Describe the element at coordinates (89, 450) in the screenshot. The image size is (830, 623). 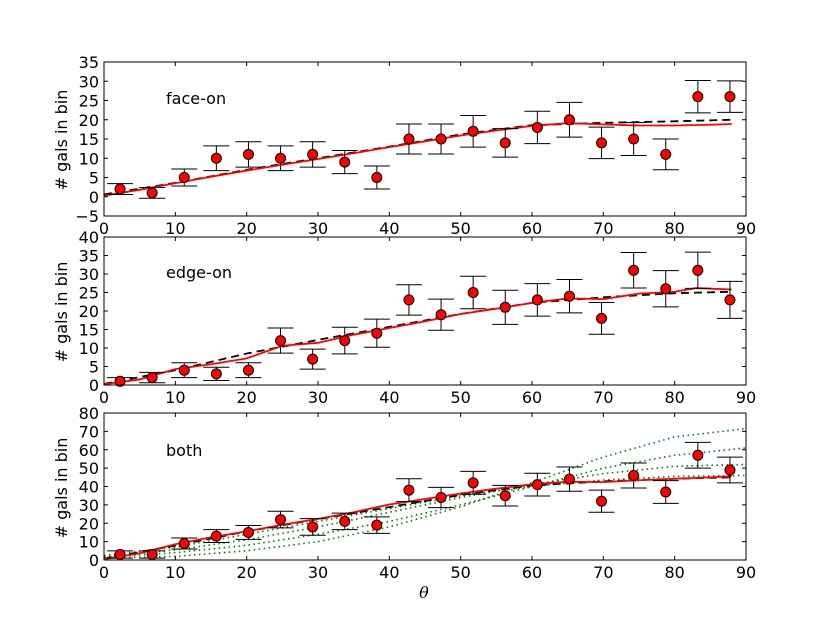
I see `y-tick-label: 60` at that location.